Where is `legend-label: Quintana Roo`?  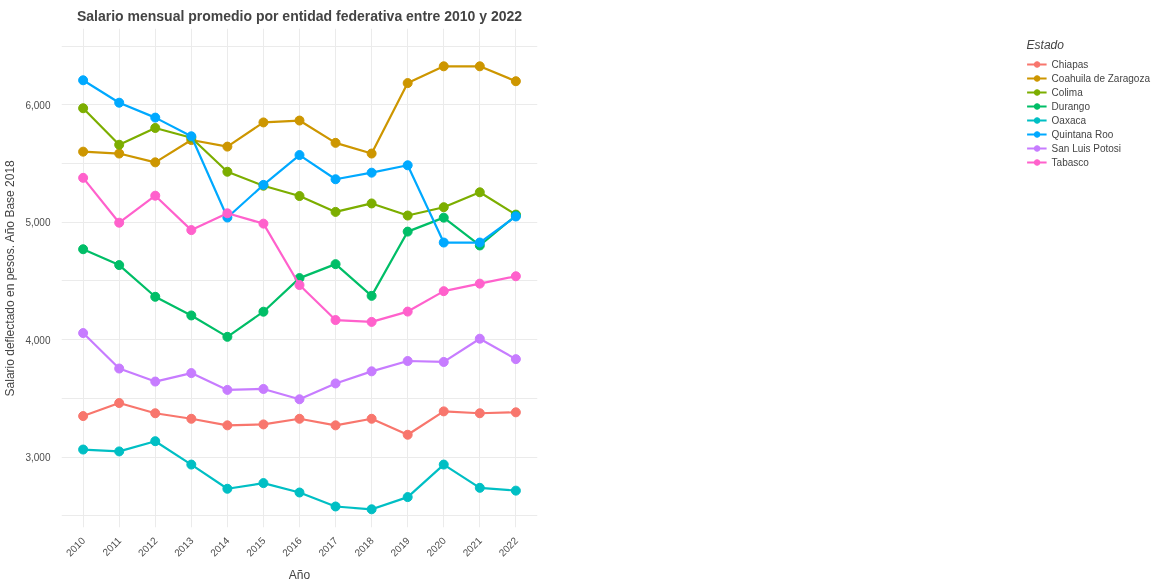
legend-label: Quintana Roo is located at coordinates (1082, 134).